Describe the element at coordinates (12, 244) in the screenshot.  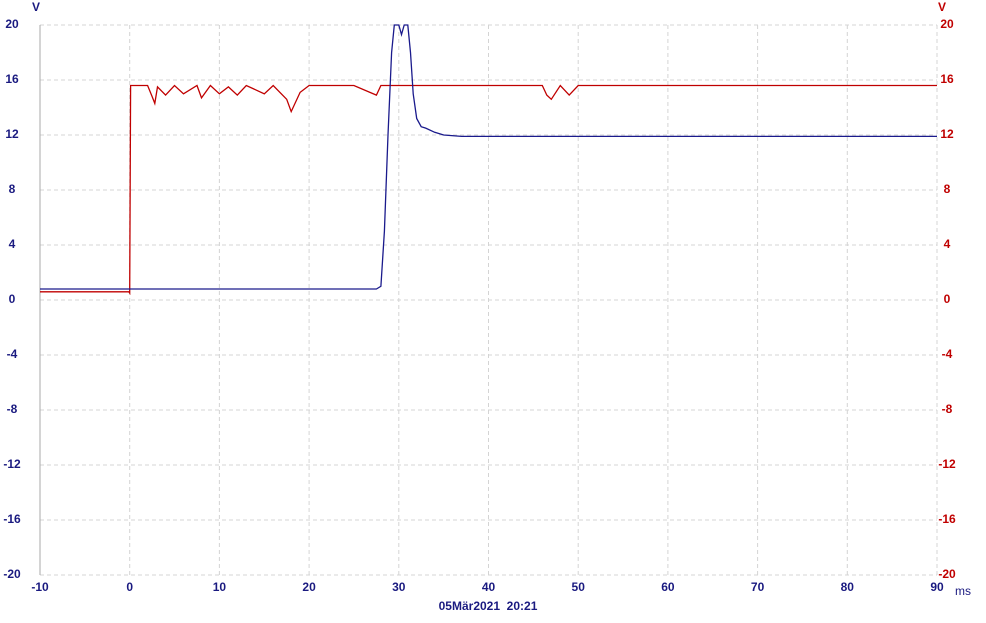
I see `y-tick-label: 4` at that location.